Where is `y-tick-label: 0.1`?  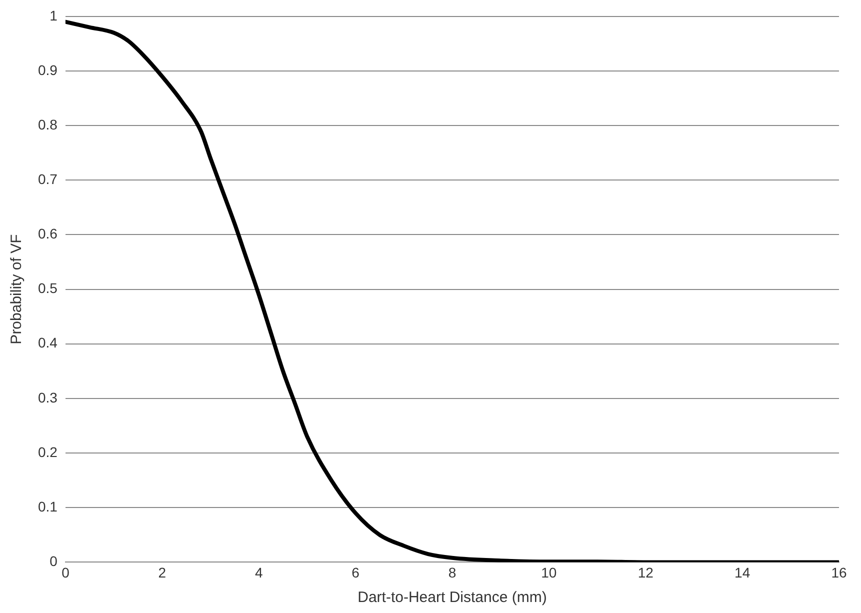
y-tick-label: 0.1 is located at coordinates (48, 506).